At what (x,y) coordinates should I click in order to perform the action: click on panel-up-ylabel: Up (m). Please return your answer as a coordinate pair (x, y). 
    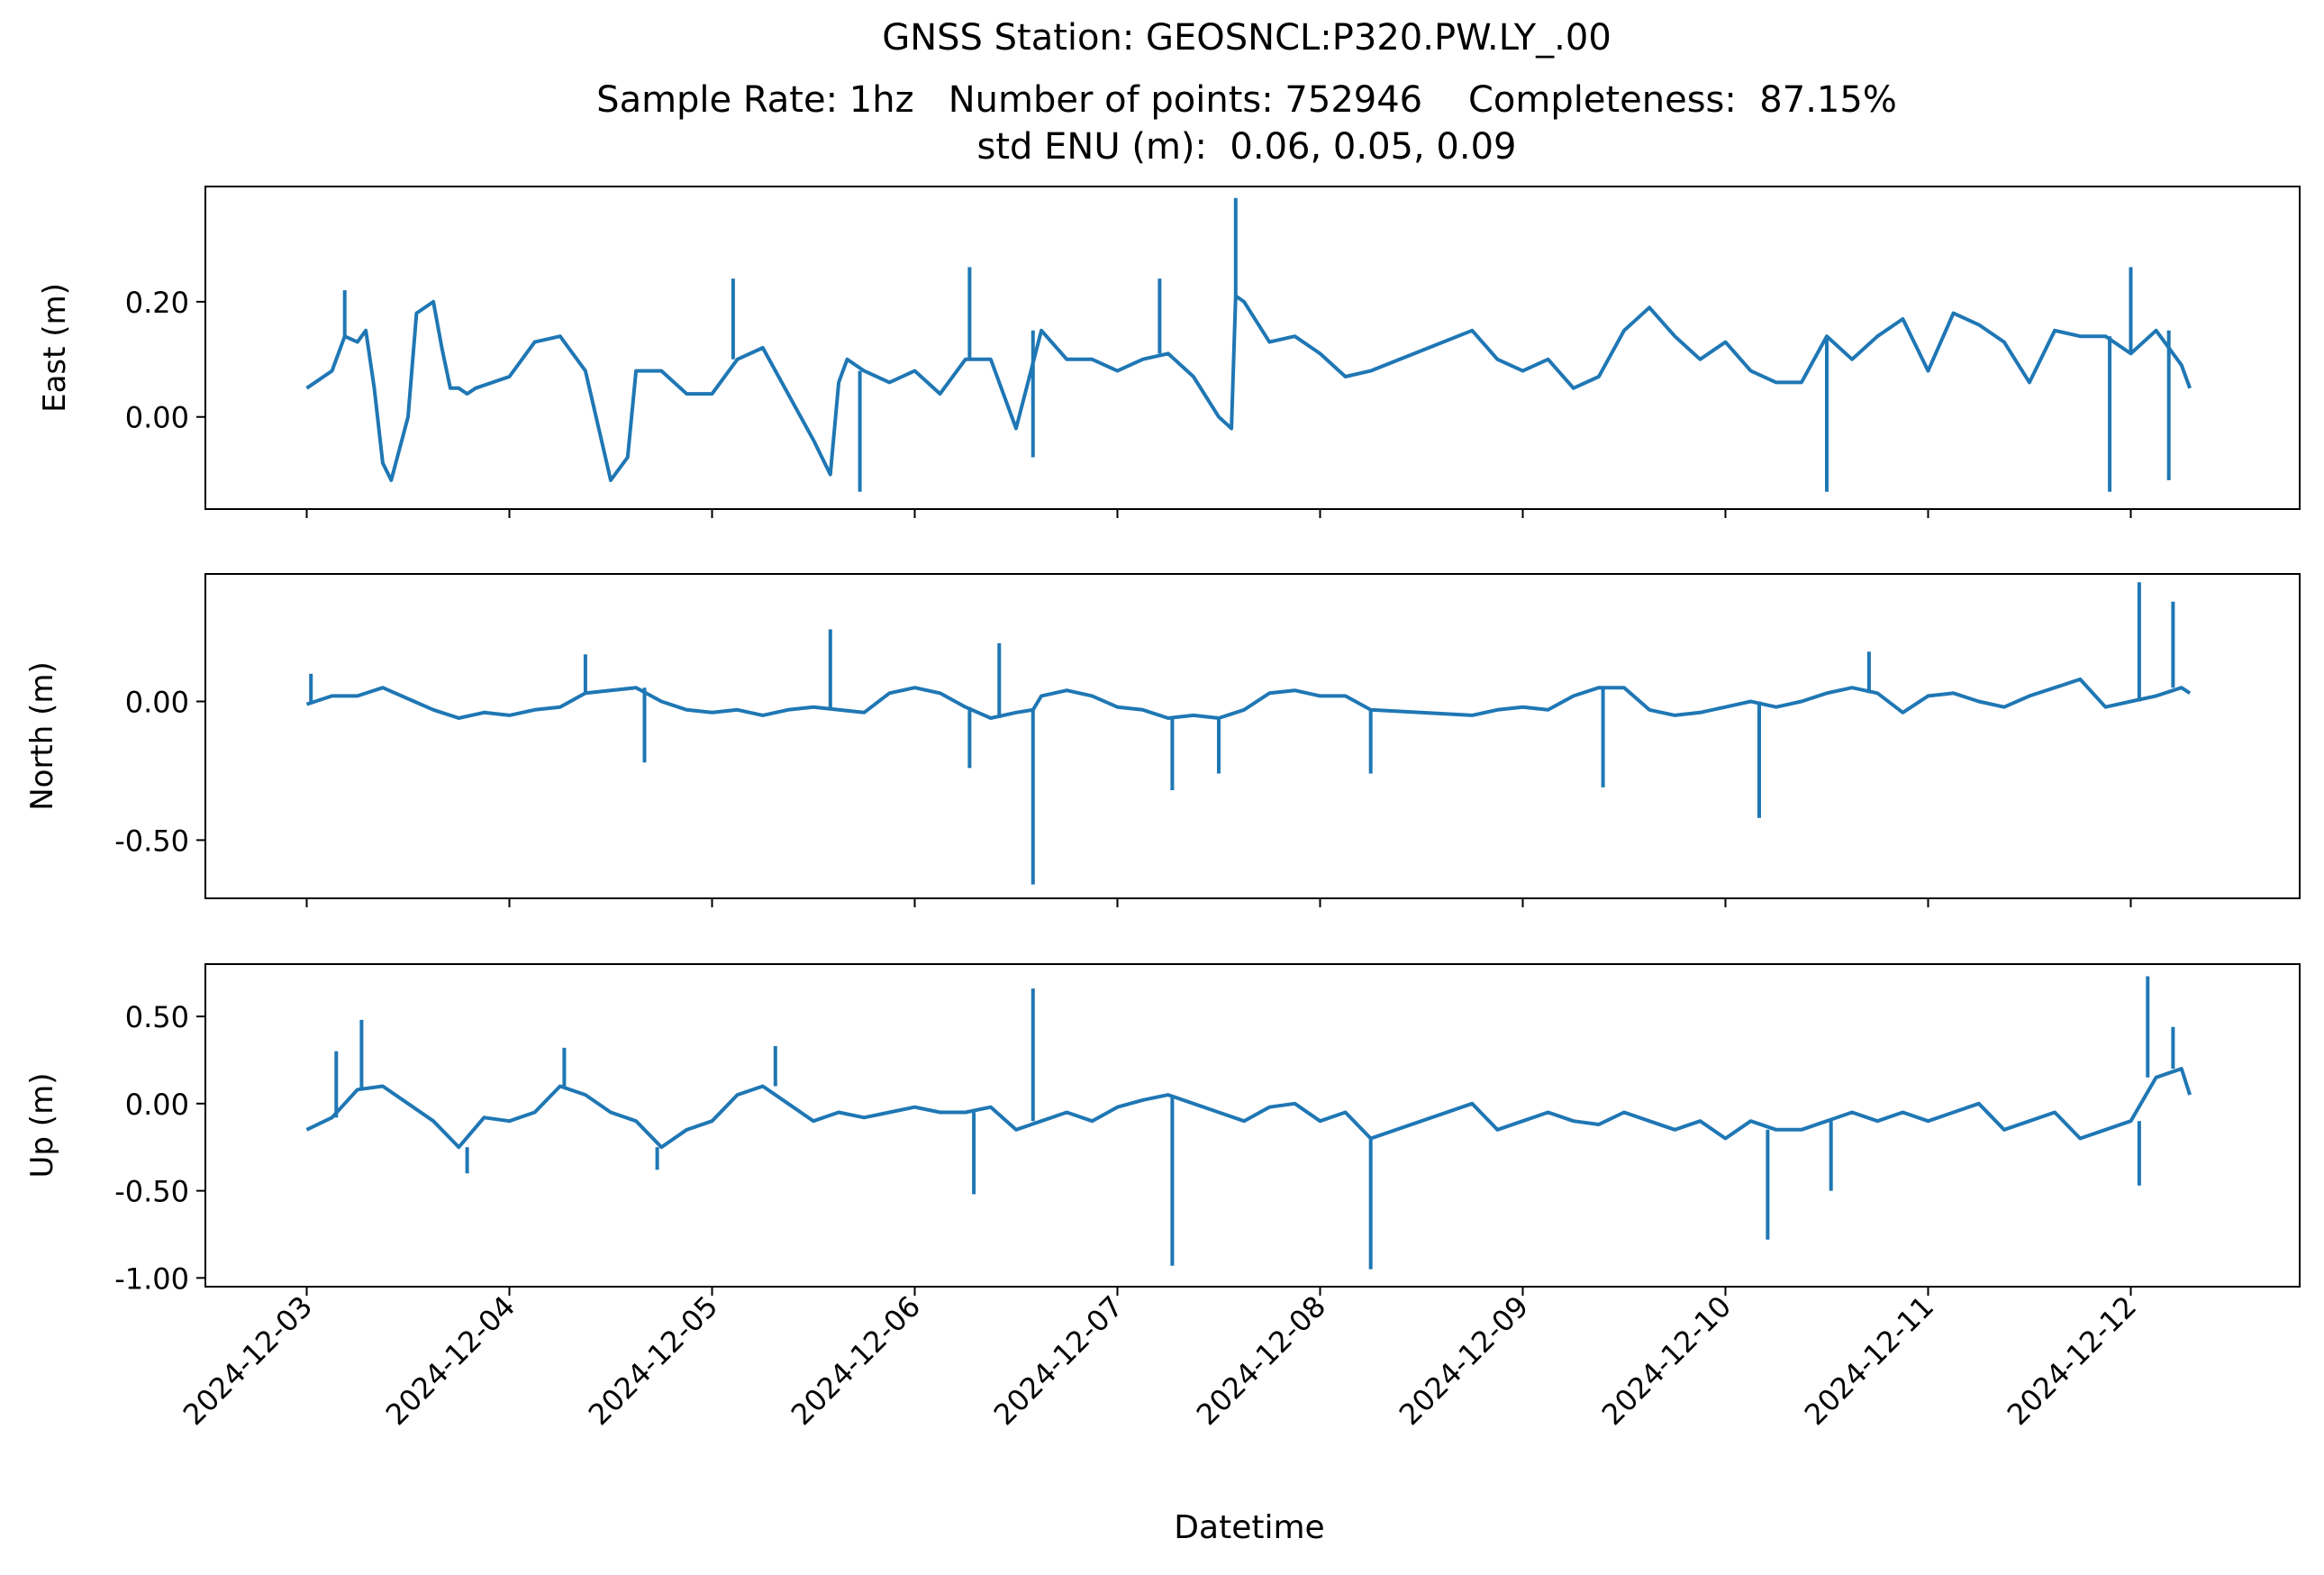
    Looking at the image, I should click on (42, 1126).